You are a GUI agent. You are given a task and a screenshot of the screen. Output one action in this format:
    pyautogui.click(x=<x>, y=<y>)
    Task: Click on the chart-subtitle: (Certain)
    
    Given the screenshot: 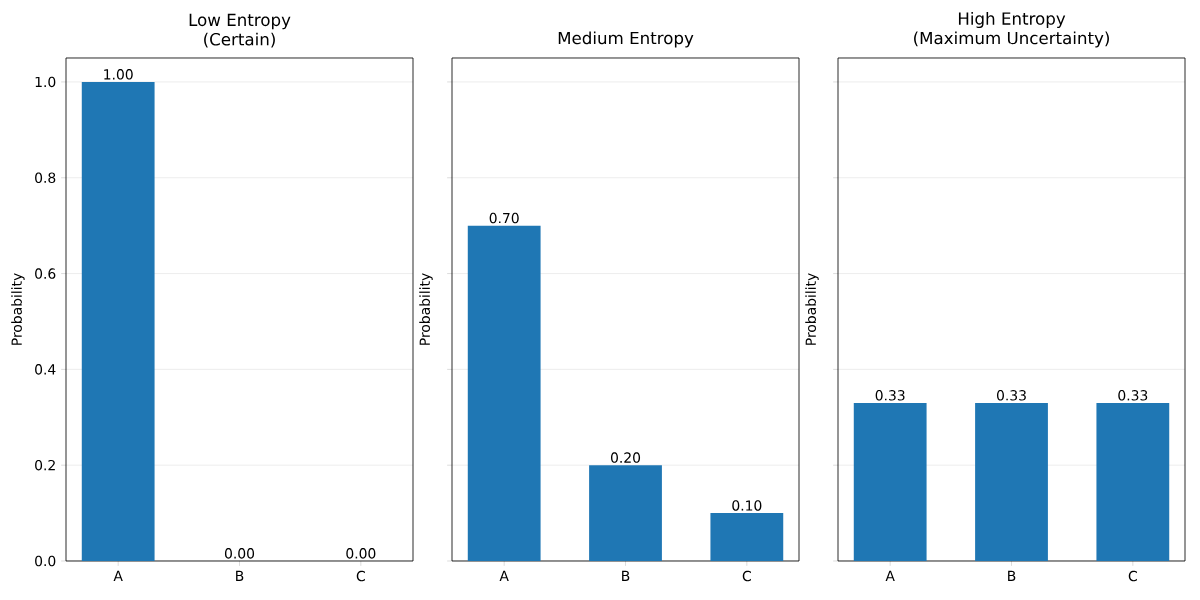 What is the action you would take?
    pyautogui.click(x=239, y=40)
    